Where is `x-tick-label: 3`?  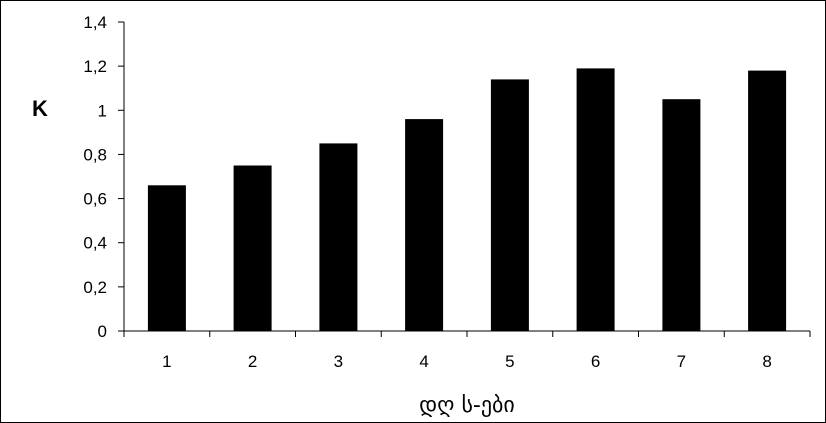 x-tick-label: 3 is located at coordinates (338, 361).